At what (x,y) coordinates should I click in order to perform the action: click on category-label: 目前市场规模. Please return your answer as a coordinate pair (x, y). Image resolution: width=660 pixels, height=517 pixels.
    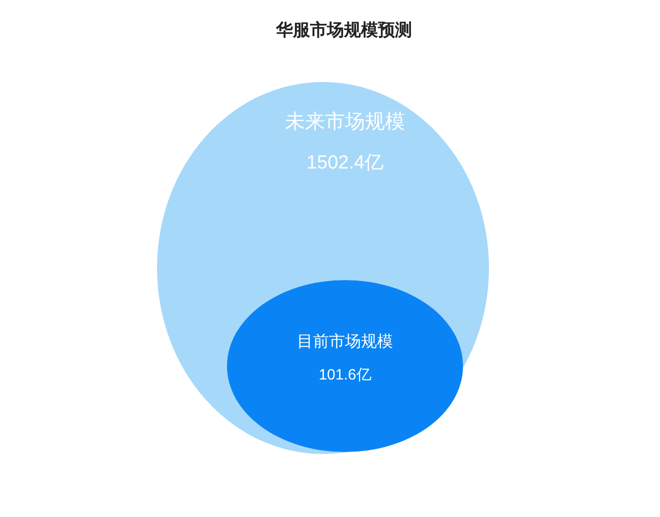
    Looking at the image, I should click on (345, 341).